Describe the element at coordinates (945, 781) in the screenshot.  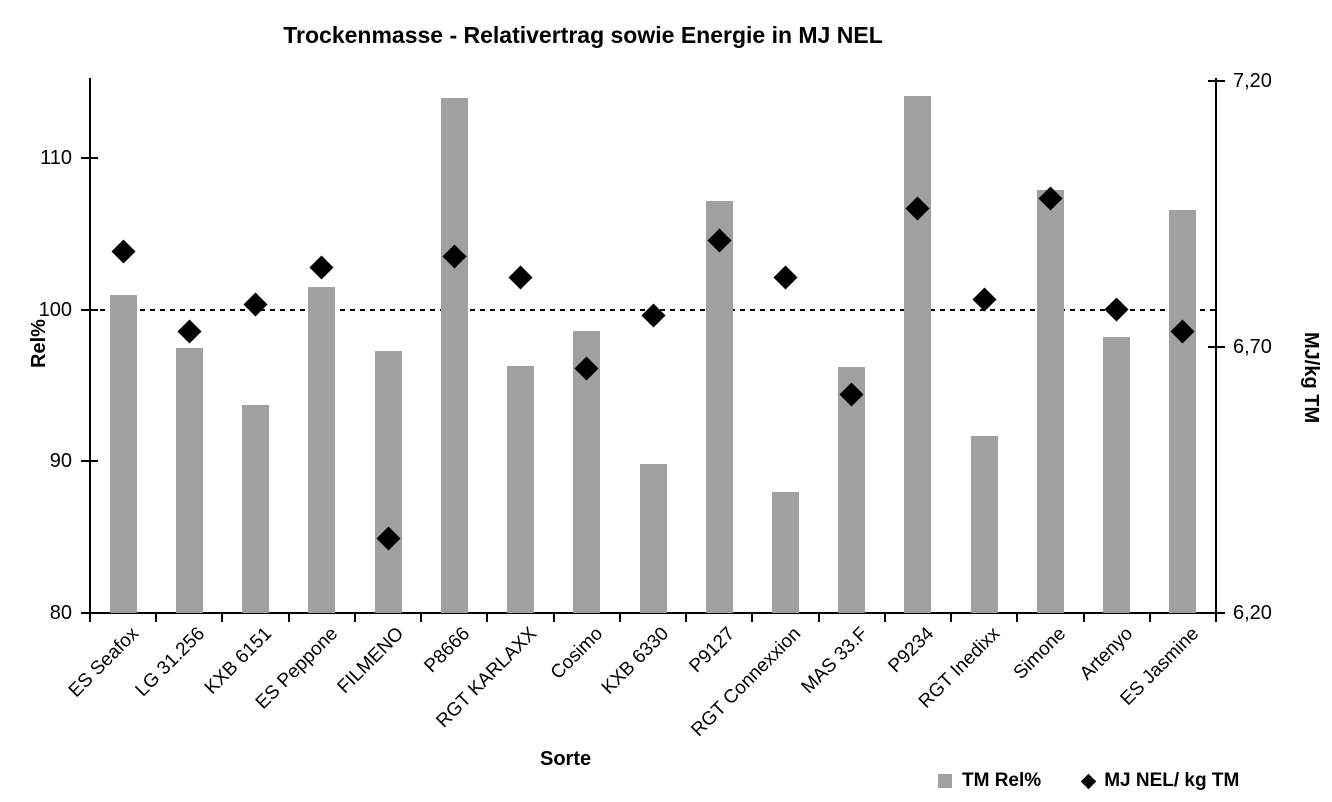
I see `legend-bar-swatch-icon` at that location.